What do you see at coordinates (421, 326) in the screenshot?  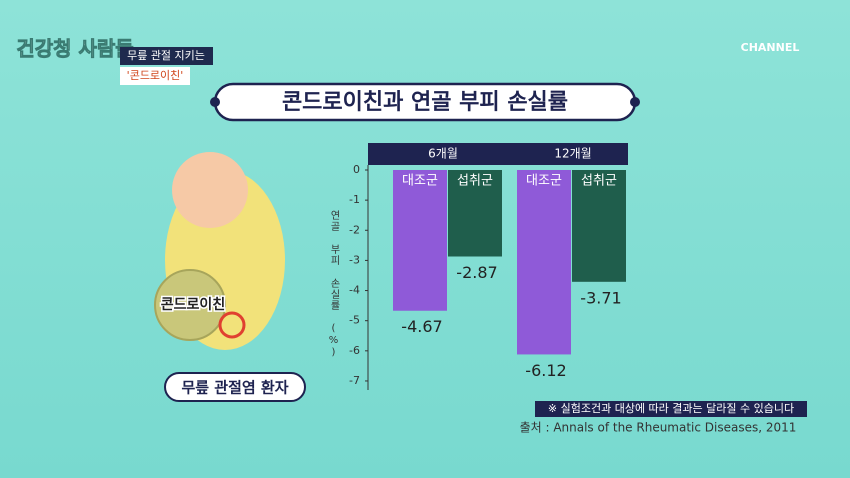 I see `value-label: -4.67` at bounding box center [421, 326].